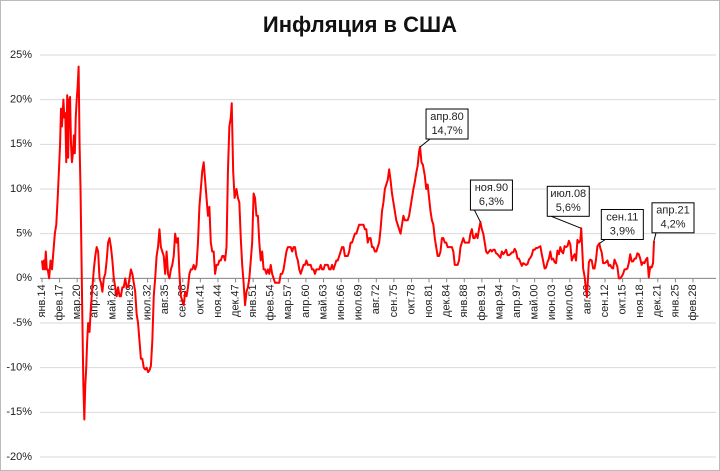 The image size is (720, 471). I want to click on x-tick-label: июн.03, so click(552, 302).